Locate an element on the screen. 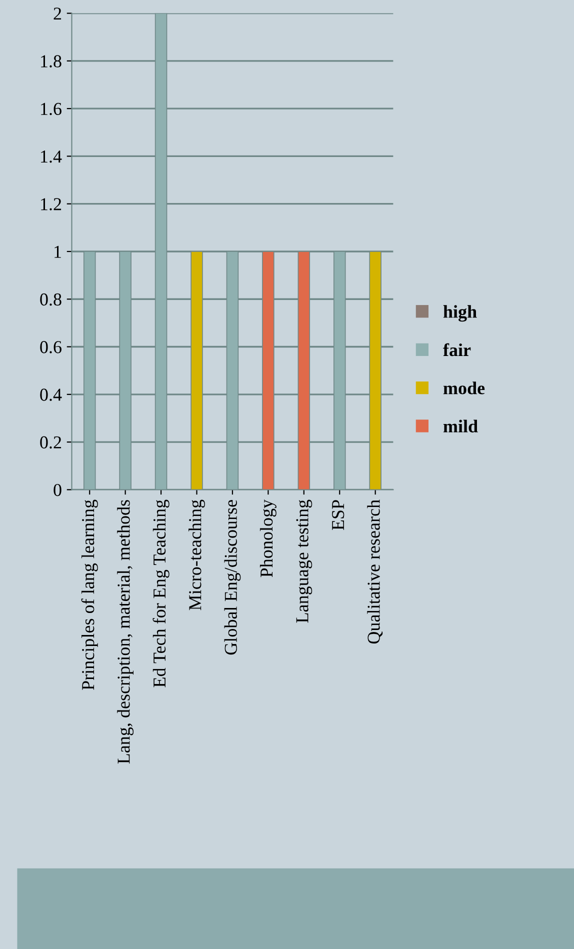 The height and width of the screenshot is (949, 574). y-tick-label: 1.6 is located at coordinates (51, 109).